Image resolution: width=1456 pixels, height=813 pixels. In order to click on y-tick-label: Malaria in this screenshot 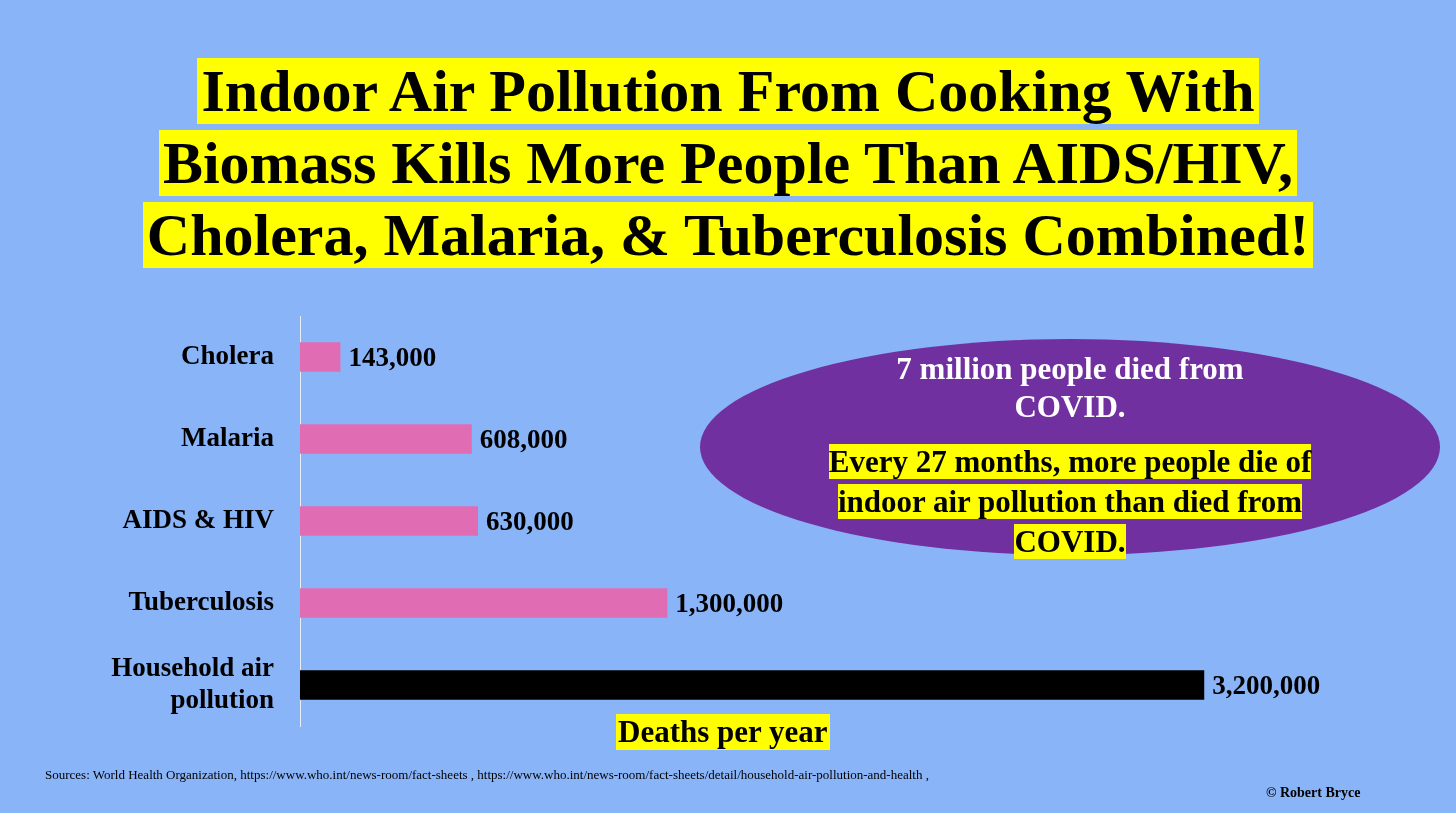, I will do `click(228, 436)`.